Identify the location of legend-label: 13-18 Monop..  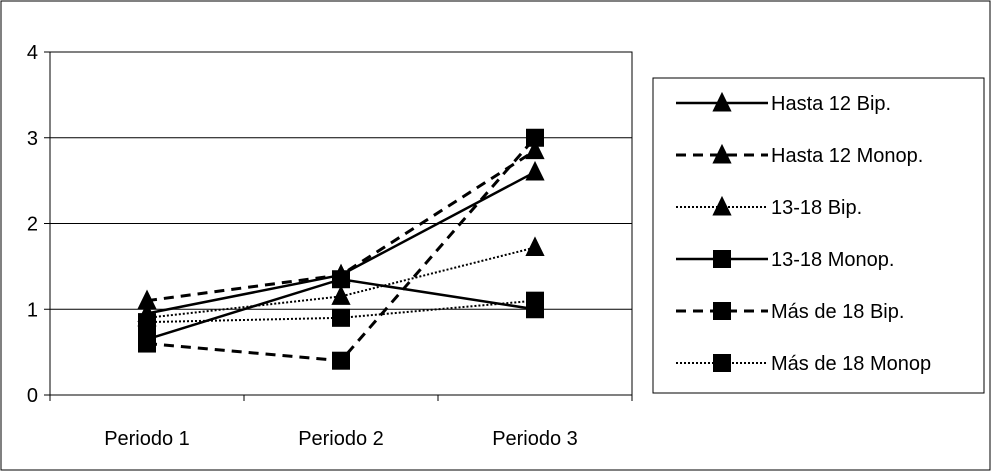
(832, 260).